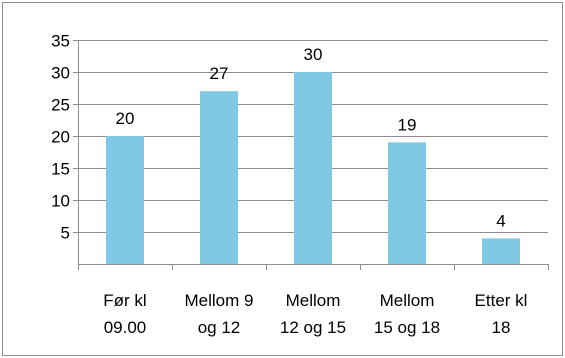  What do you see at coordinates (407, 300) in the screenshot?
I see `category-label-3-line-0: Mellom` at bounding box center [407, 300].